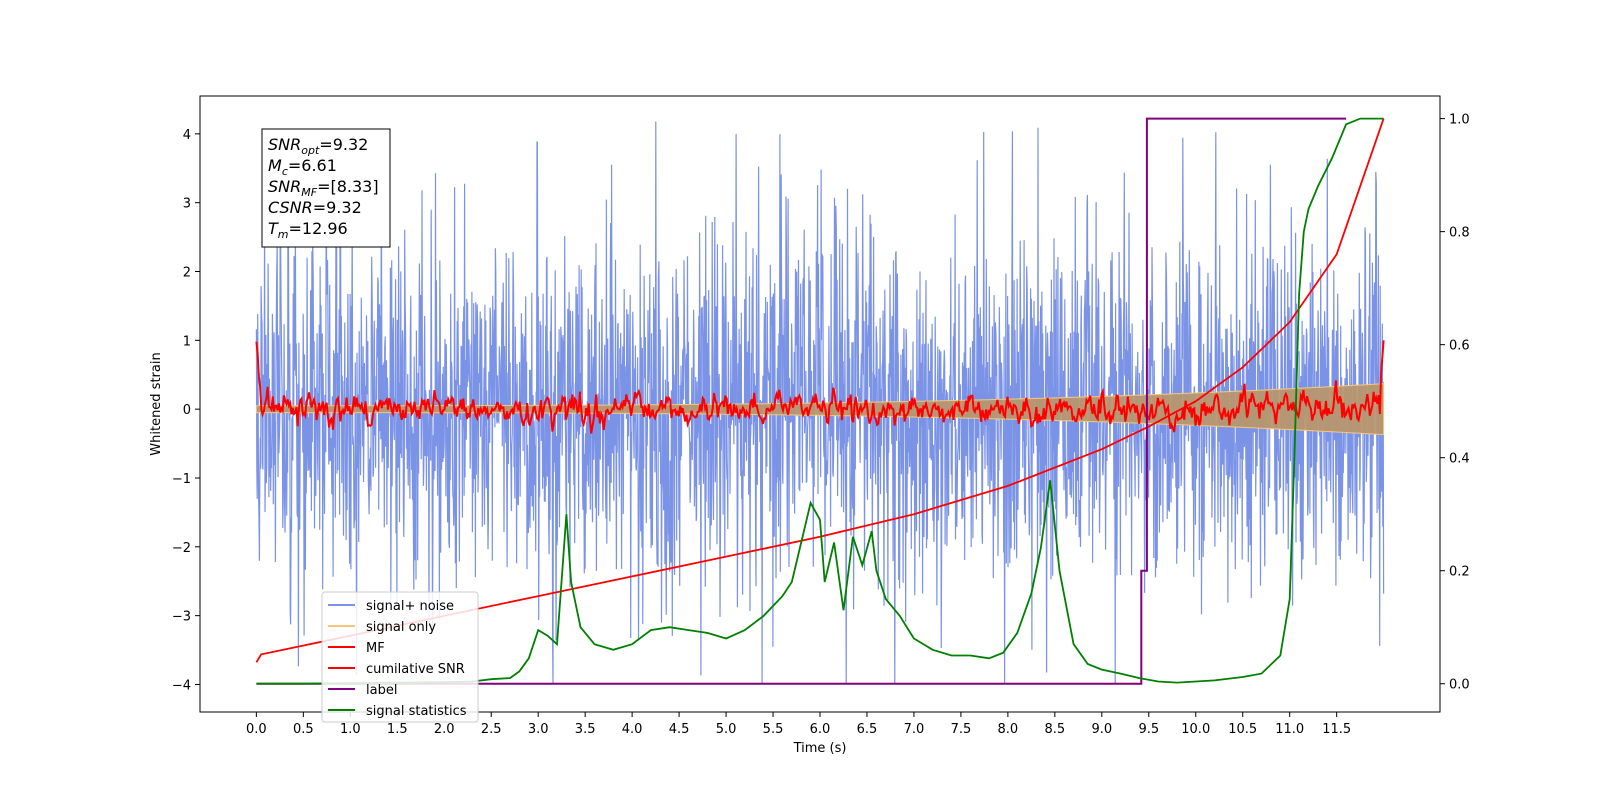  What do you see at coordinates (914, 729) in the screenshot?
I see `x-tick-label: 7.0` at bounding box center [914, 729].